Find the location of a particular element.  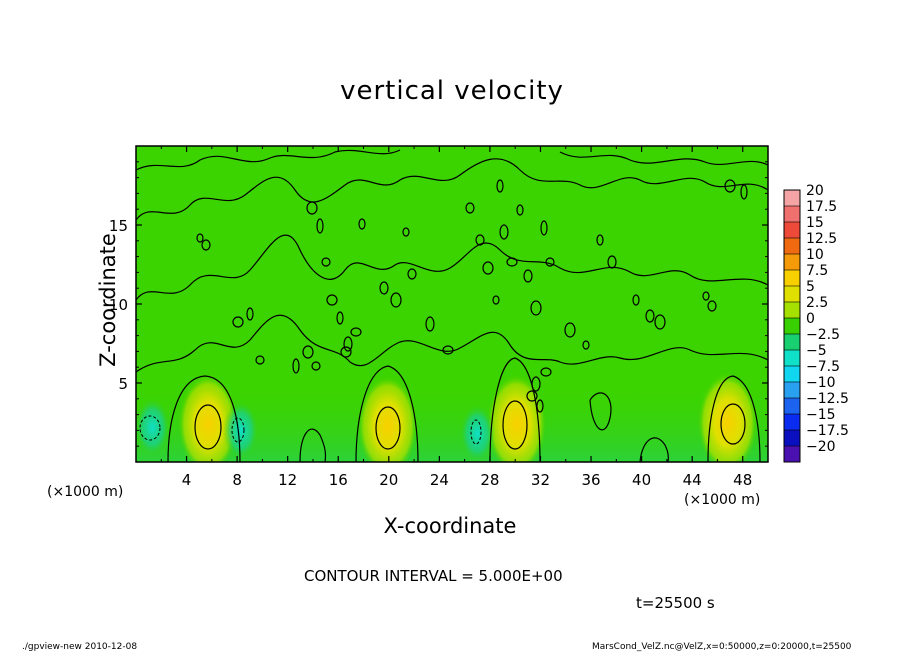

colorbar-label: 2.5 is located at coordinates (817, 303).